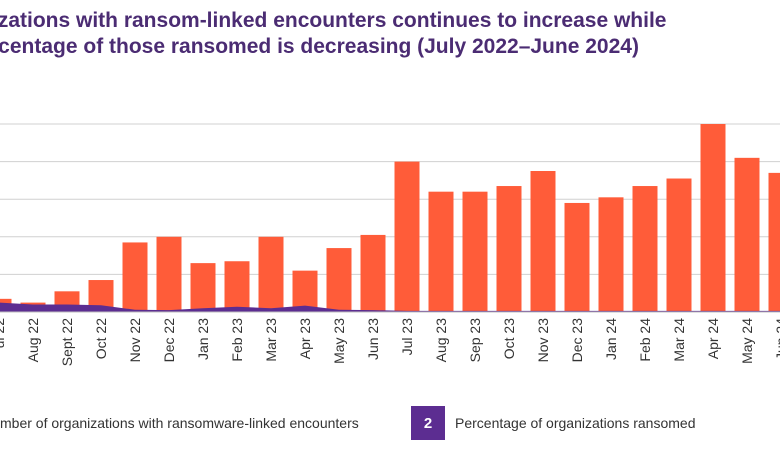  I want to click on x-tick-label: Jun 24, so click(776, 339).